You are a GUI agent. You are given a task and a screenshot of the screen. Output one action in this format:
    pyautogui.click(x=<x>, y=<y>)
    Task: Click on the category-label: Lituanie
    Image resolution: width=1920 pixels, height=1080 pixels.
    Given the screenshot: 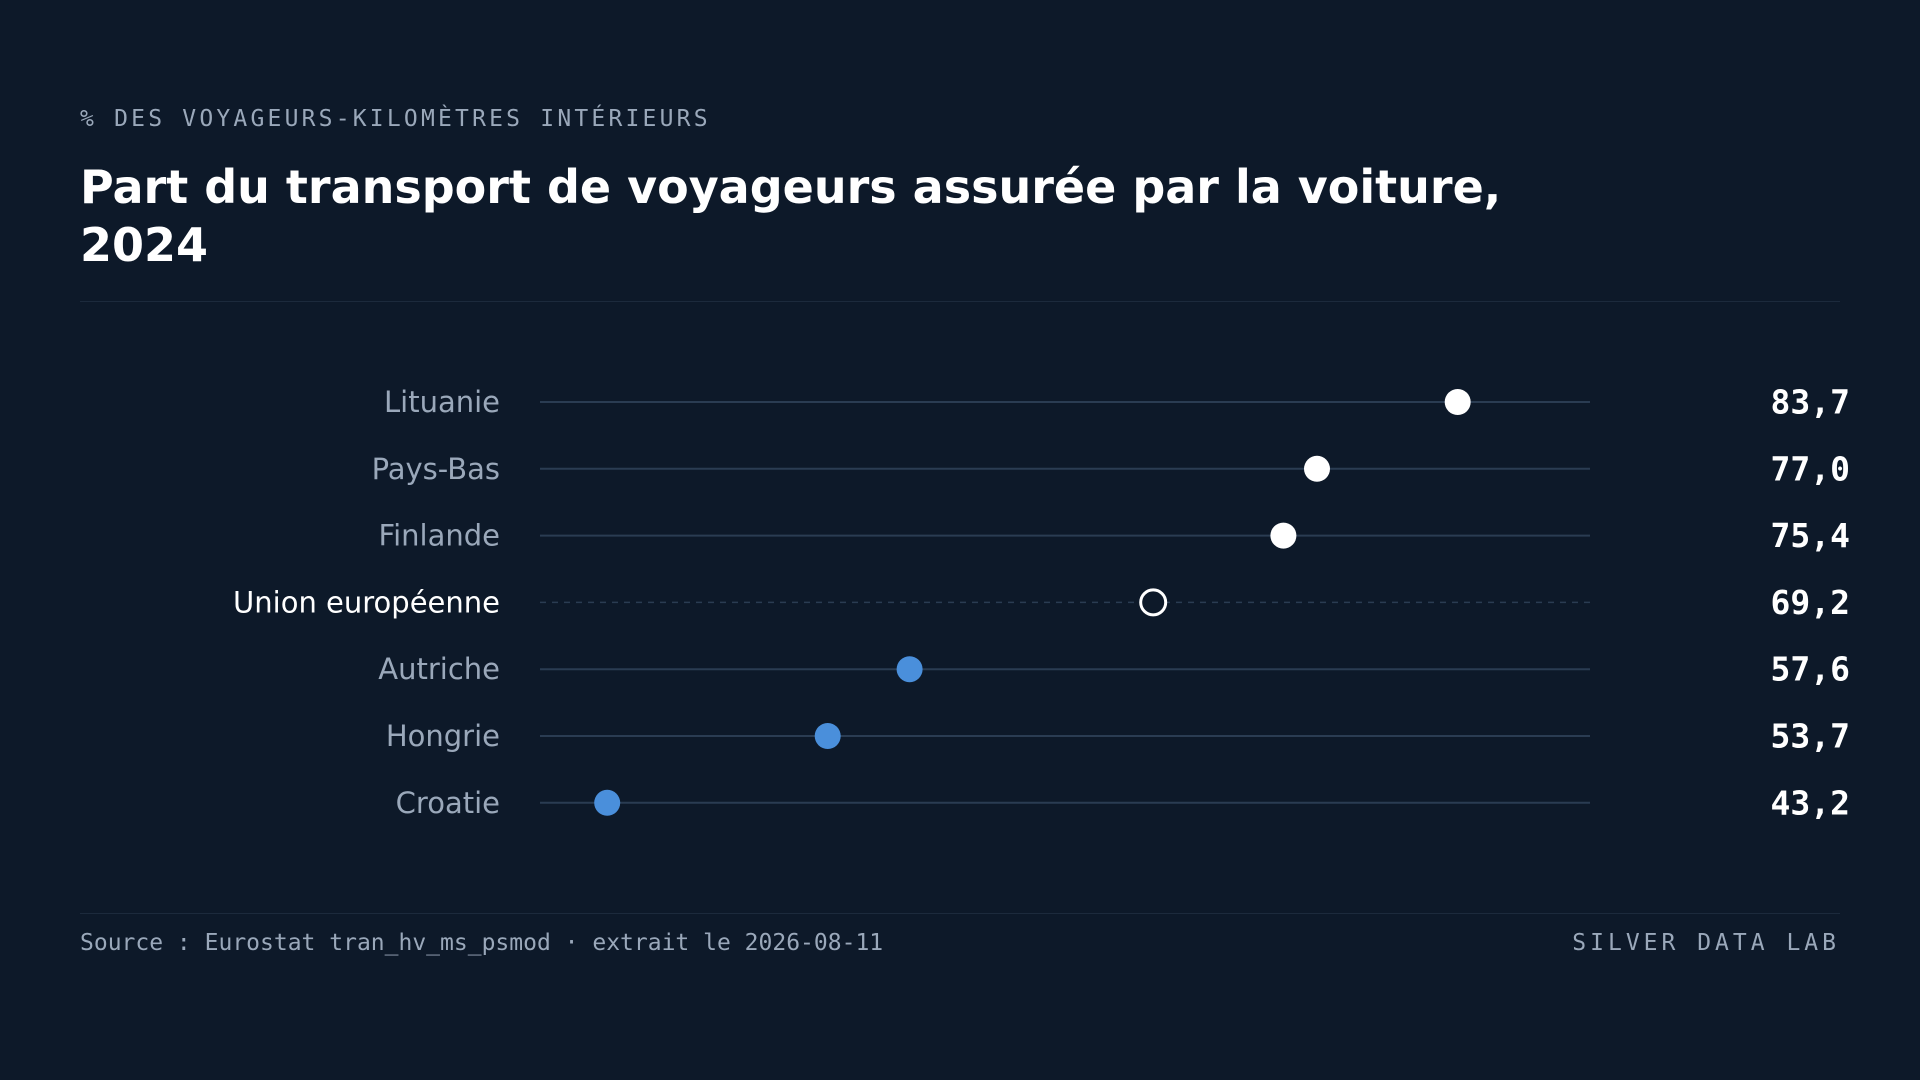 What is the action you would take?
    pyautogui.click(x=442, y=402)
    